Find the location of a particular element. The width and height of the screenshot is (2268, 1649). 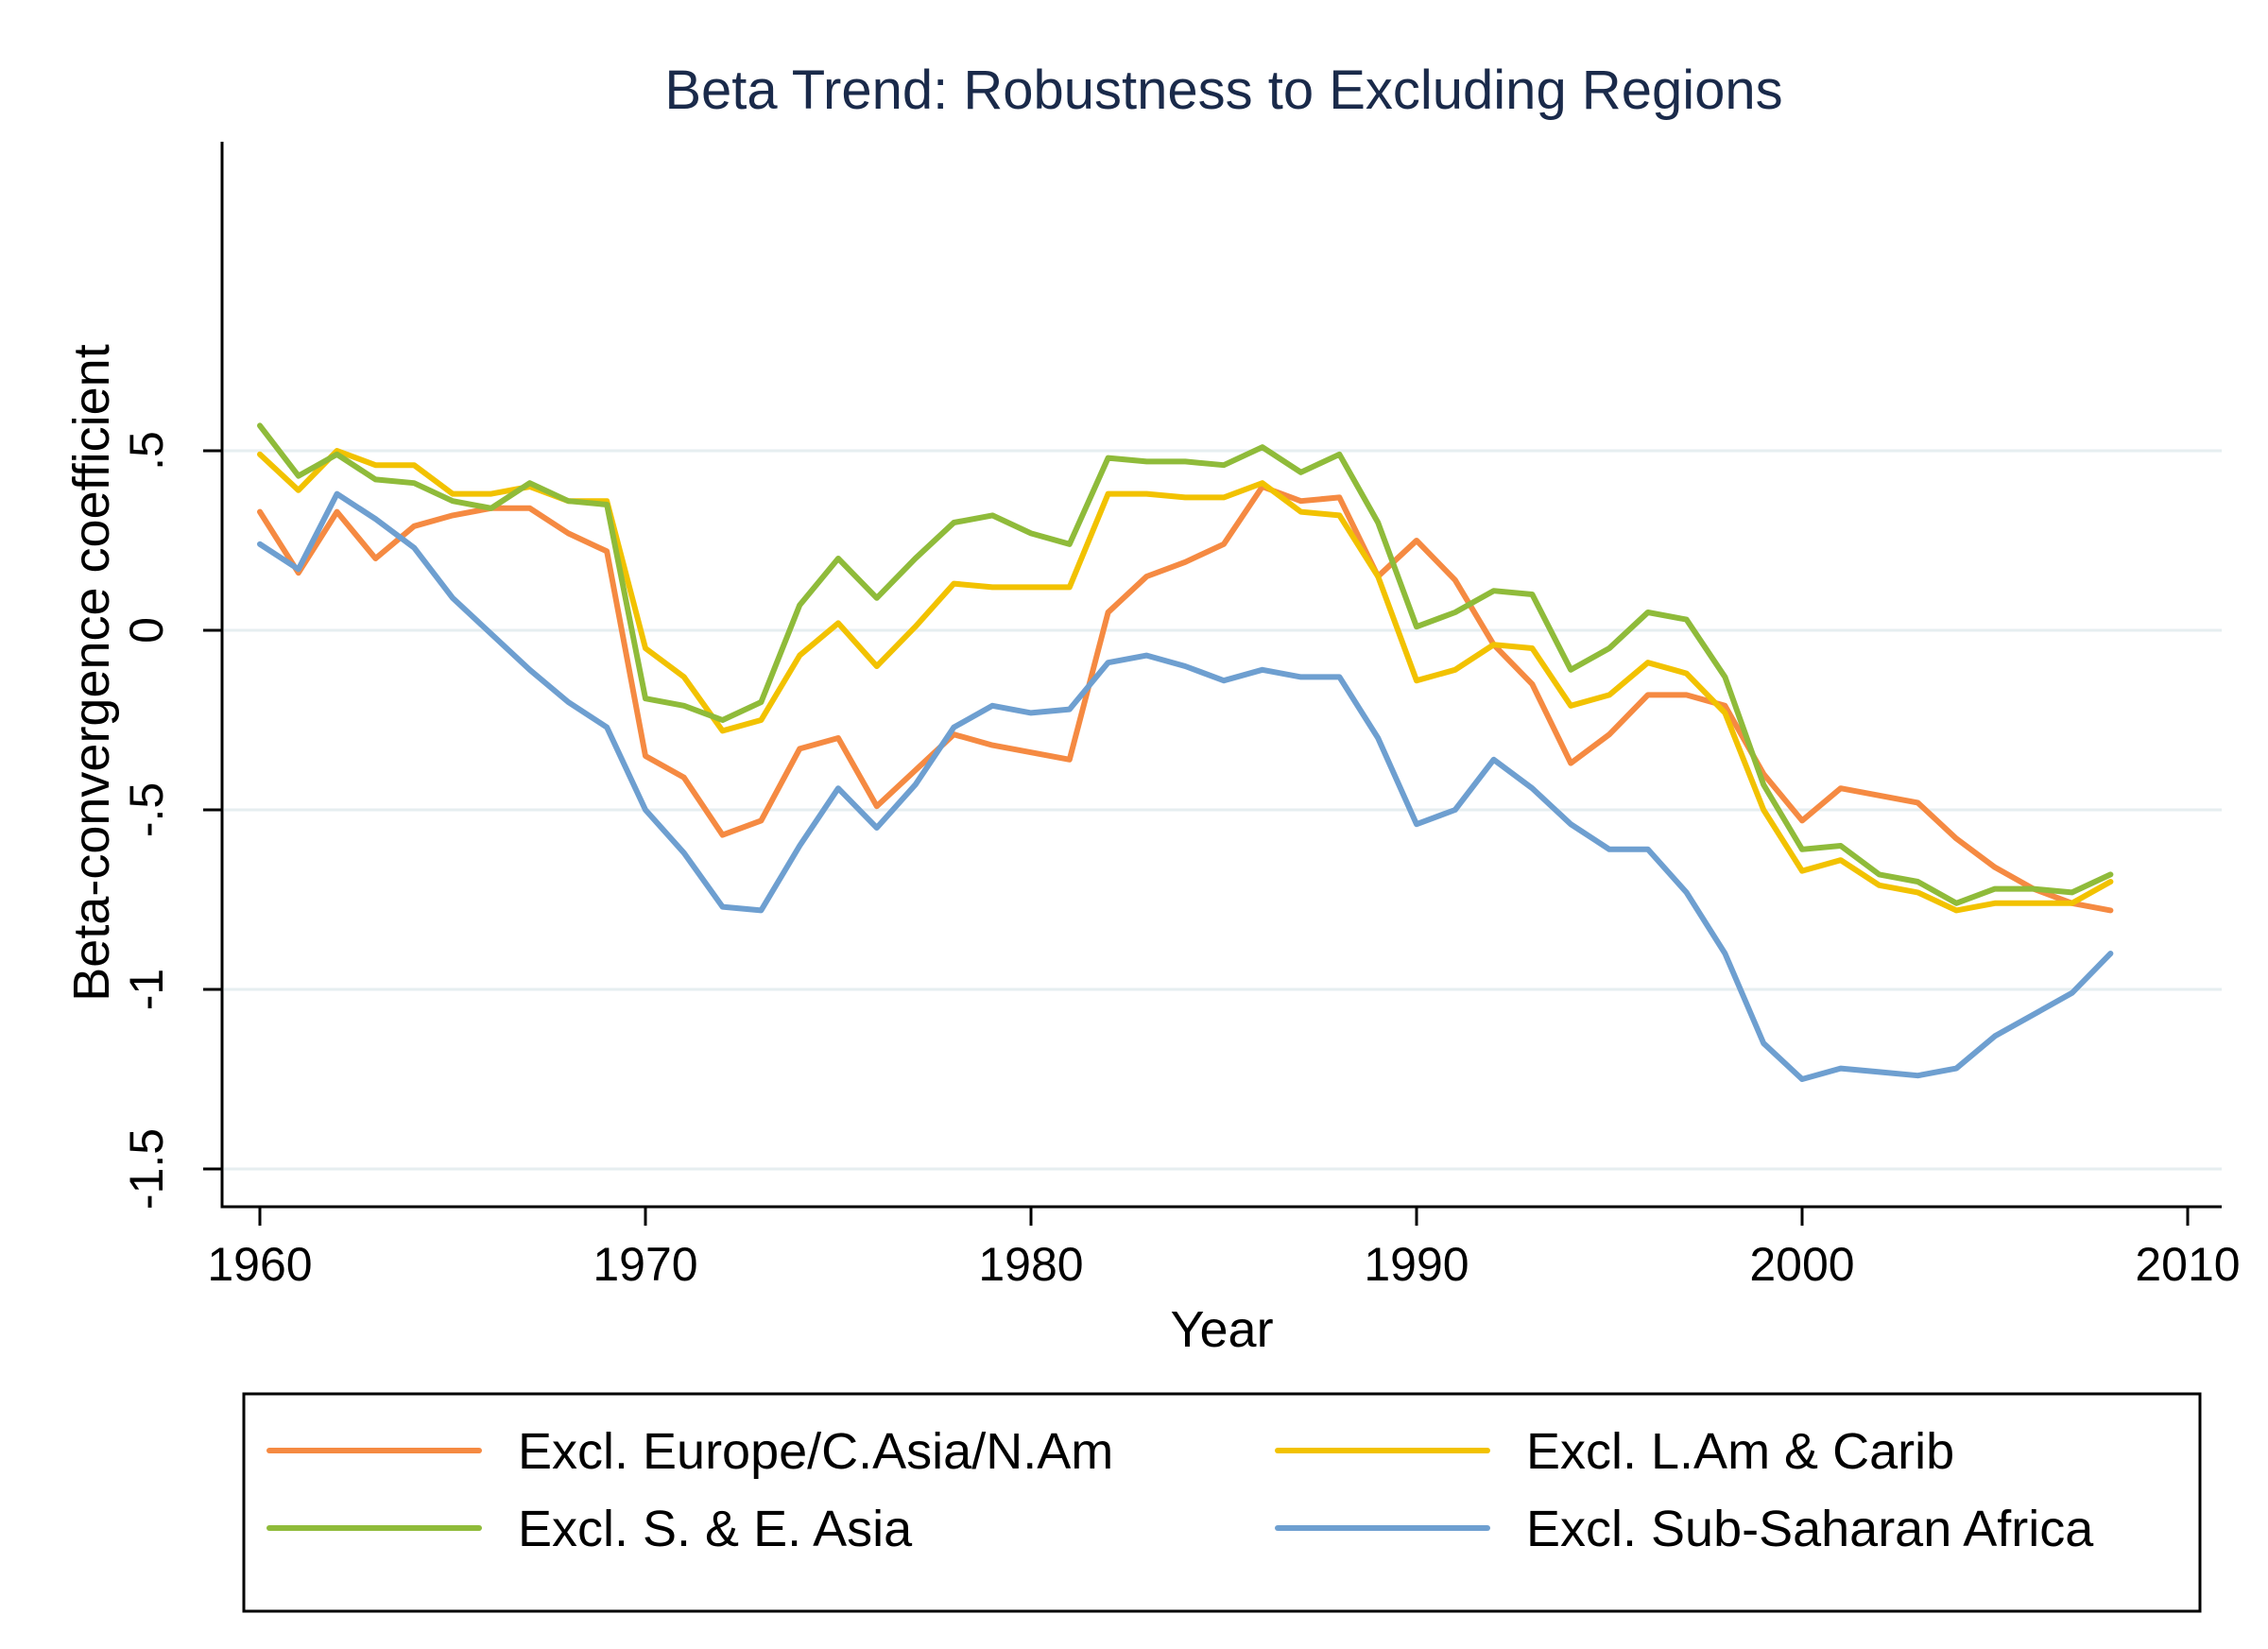

y-tick-label-2: -.5 is located at coordinates (146, 809).